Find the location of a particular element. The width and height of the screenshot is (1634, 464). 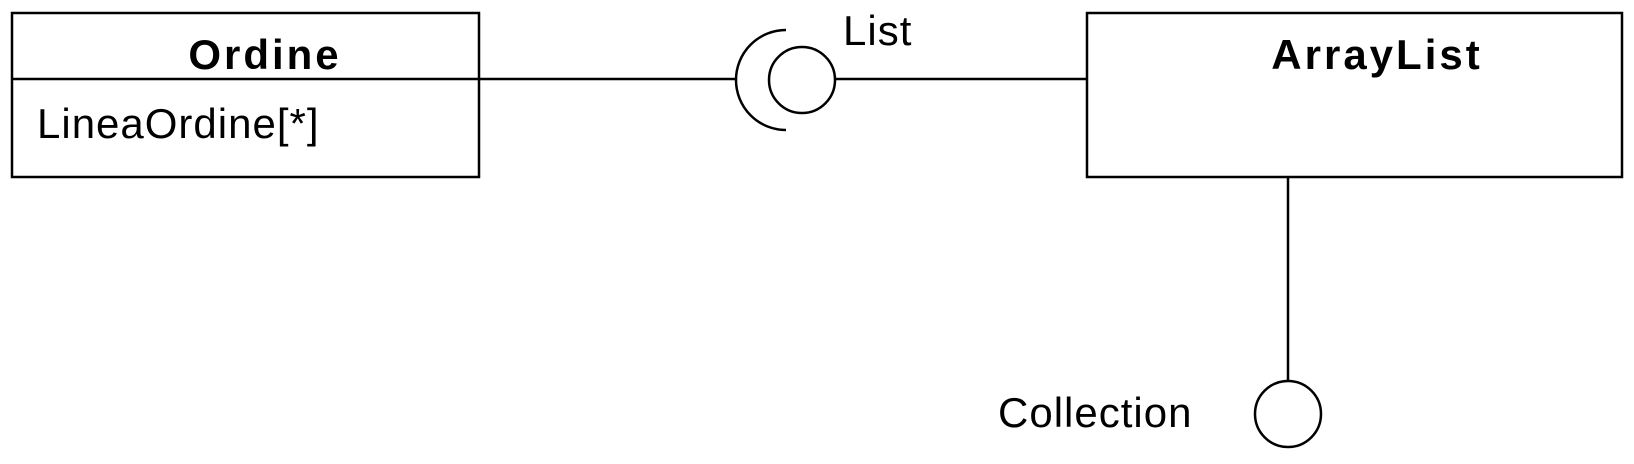

class-arraylist-box is located at coordinates (1354, 95).